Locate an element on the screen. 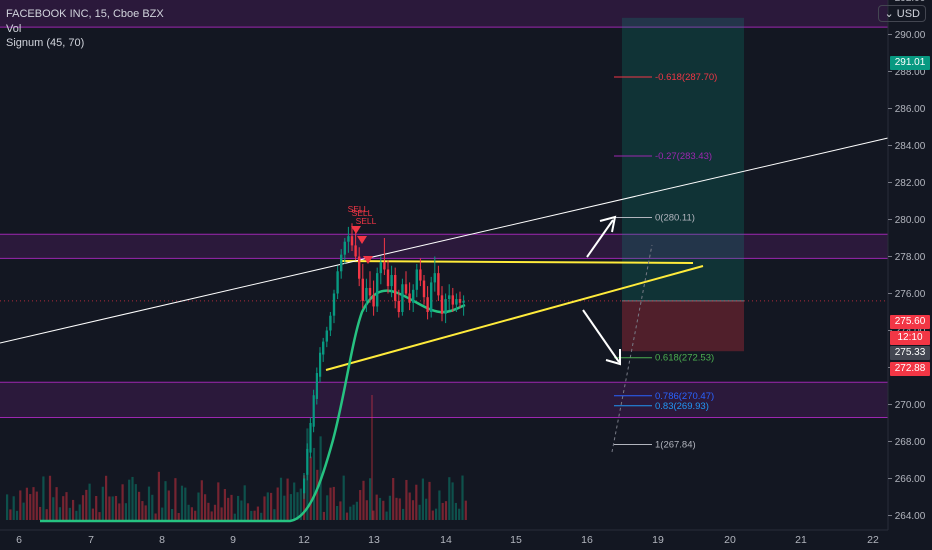  x-tick-label: 16 is located at coordinates (587, 540).